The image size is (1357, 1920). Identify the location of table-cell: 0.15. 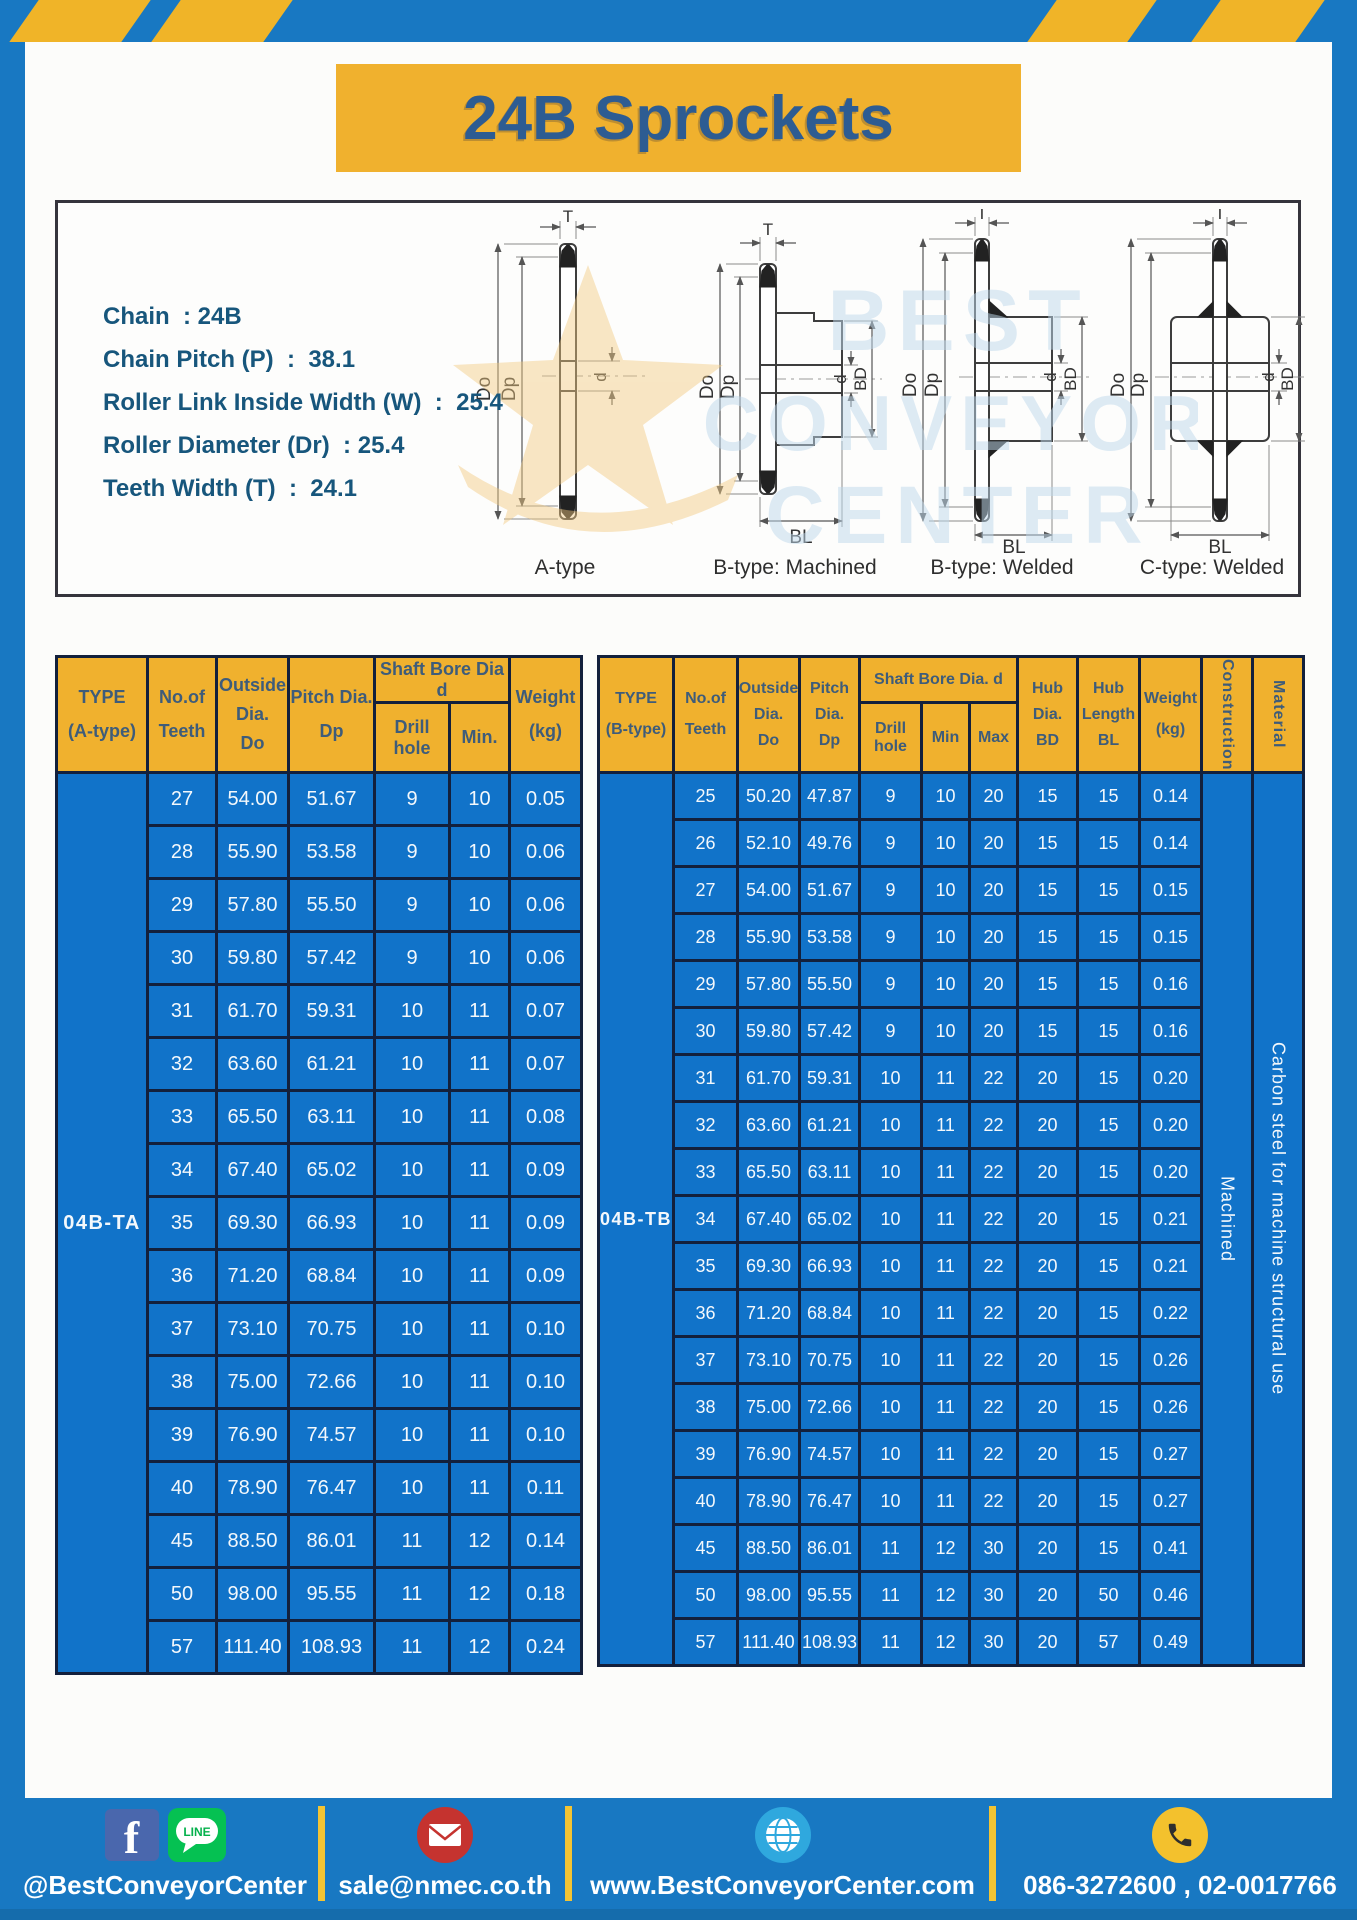
(1170, 890).